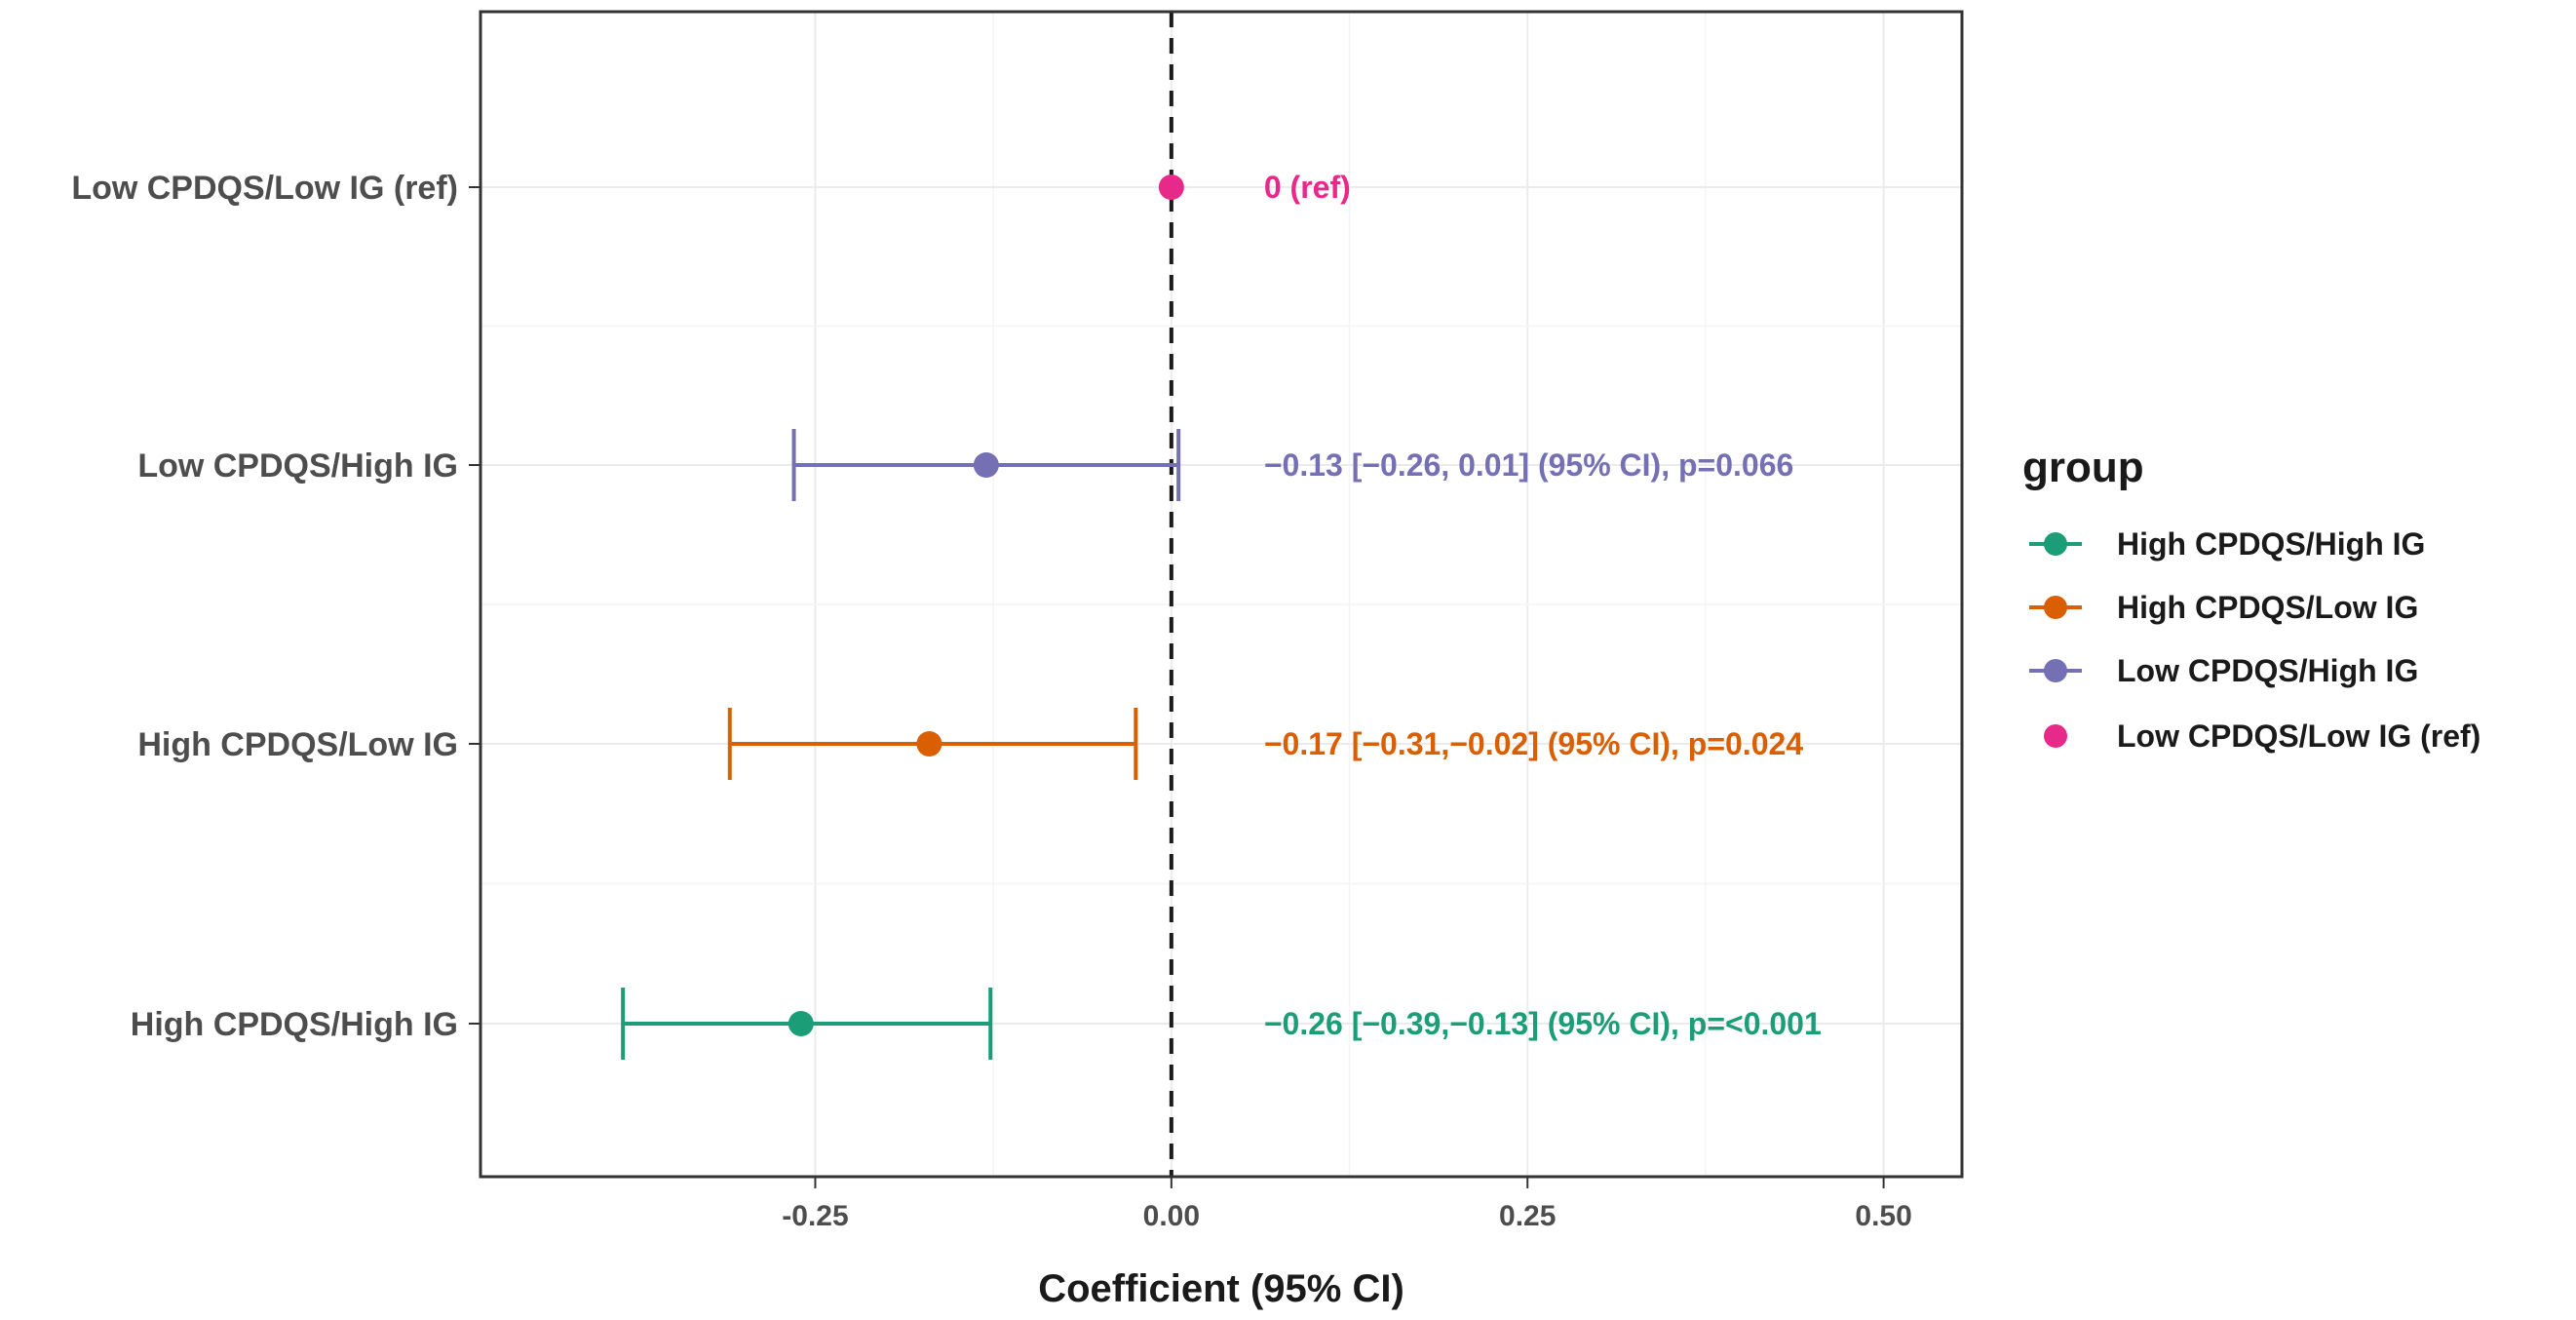 The width and height of the screenshot is (2576, 1320). Describe the element at coordinates (1527, 1216) in the screenshot. I see `x-tick-label: 0.25` at that location.